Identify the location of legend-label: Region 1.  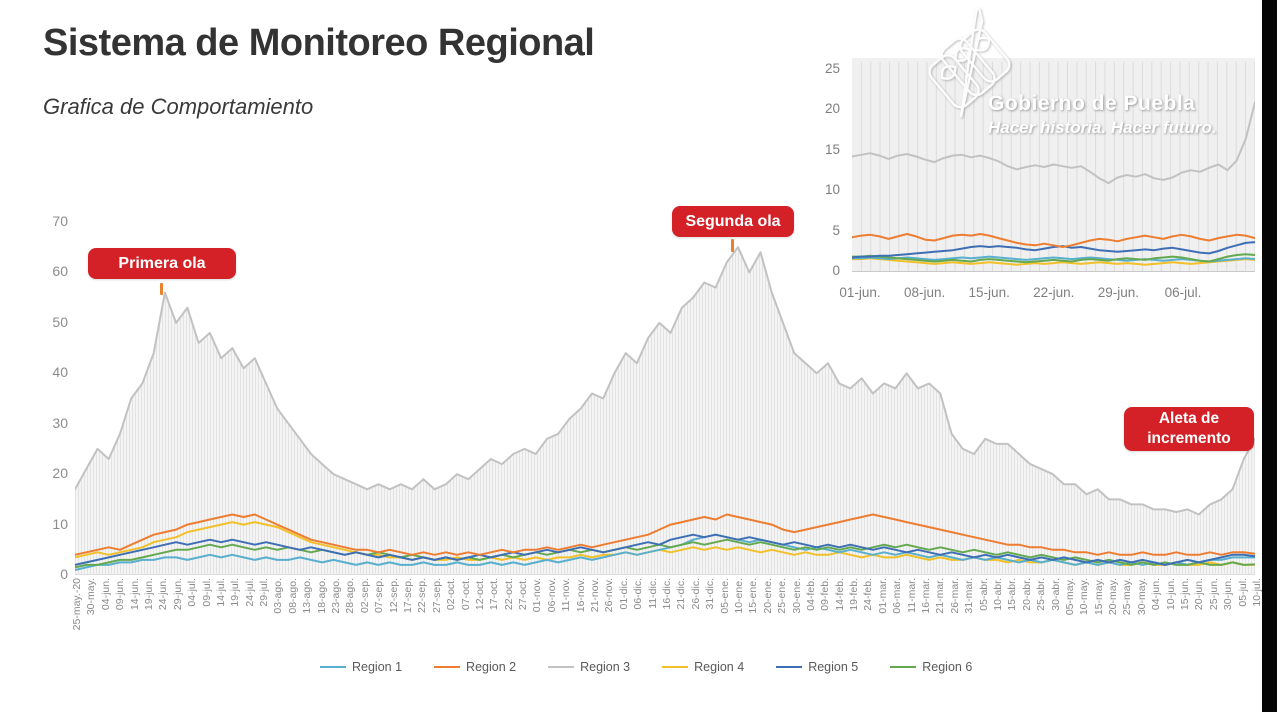
(377, 667).